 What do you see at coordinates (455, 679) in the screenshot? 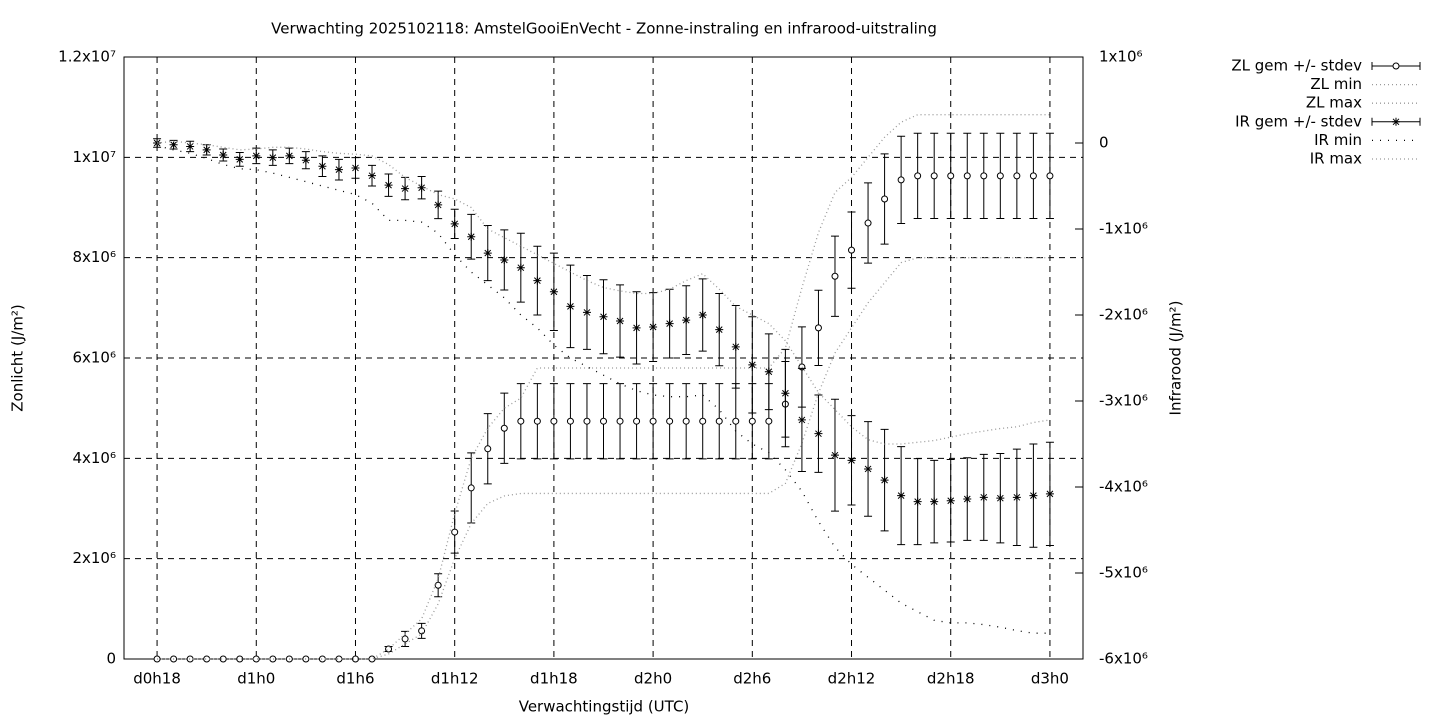
I see `x-tick-label: d1h12` at bounding box center [455, 679].